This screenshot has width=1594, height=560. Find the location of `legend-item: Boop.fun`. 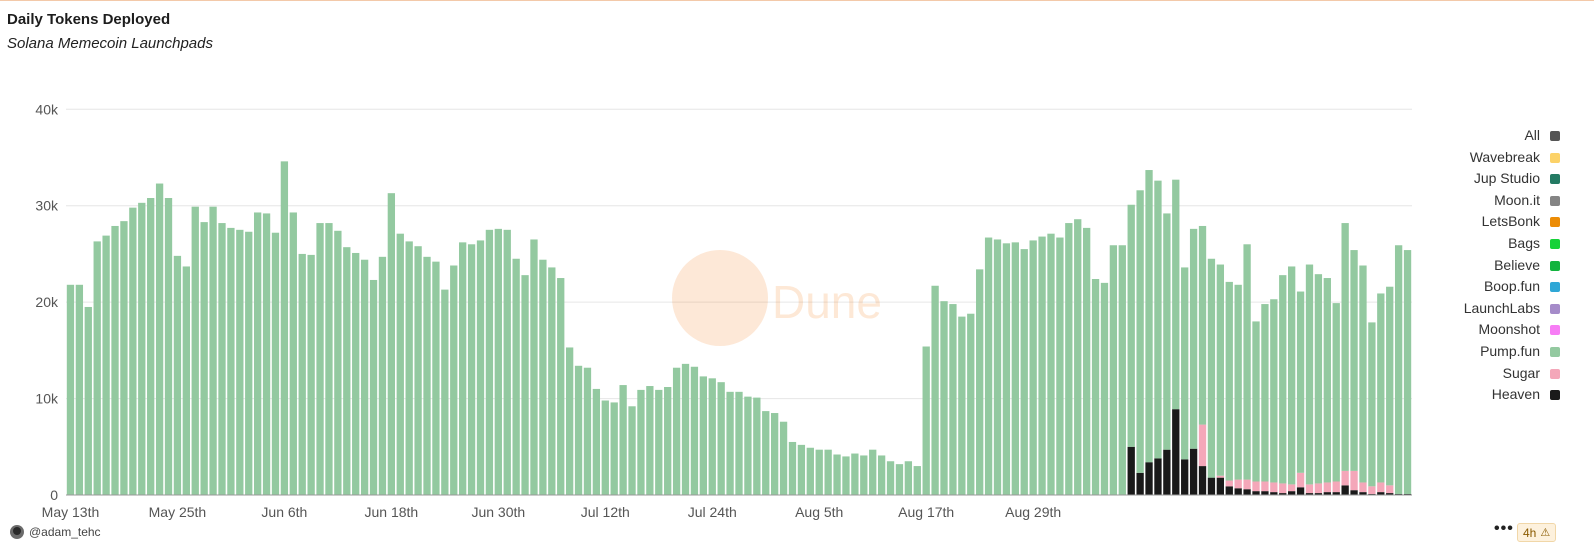

legend-item: Boop.fun is located at coordinates (1500, 288).